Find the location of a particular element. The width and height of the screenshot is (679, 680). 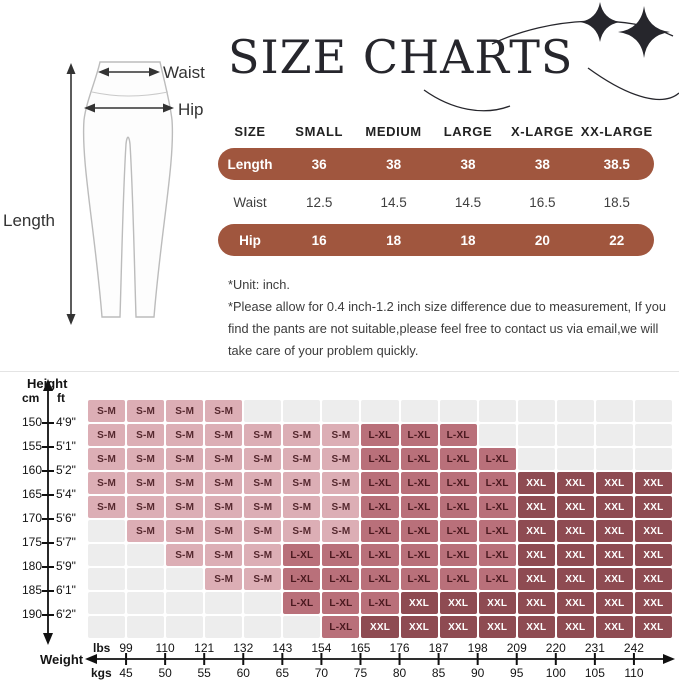

weight-unit-lbs: lbs is located at coordinates (102, 648).